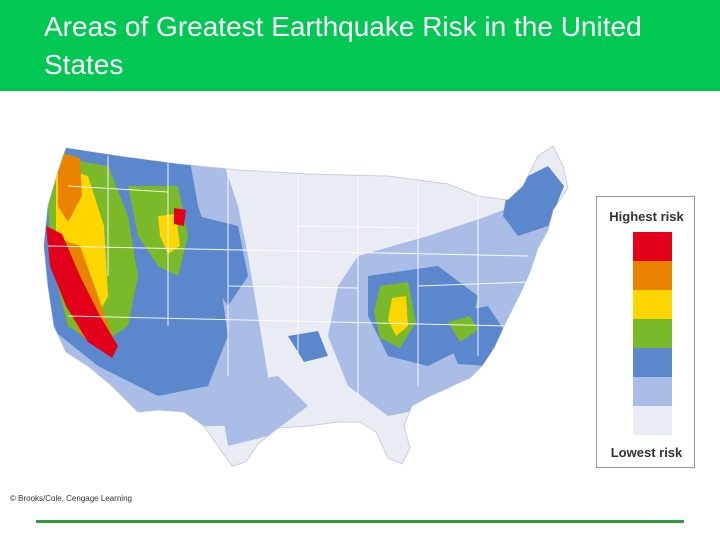  What do you see at coordinates (533, 201) in the screenshot?
I see `zone-blue-northeast` at bounding box center [533, 201].